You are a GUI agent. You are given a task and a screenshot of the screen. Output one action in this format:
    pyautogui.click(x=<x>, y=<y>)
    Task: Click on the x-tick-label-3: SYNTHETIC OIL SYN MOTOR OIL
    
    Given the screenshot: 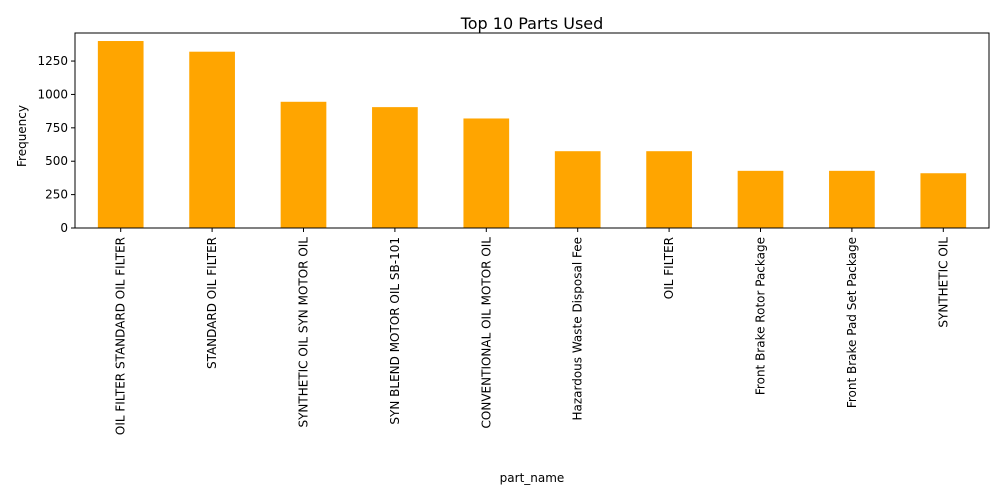 What is the action you would take?
    pyautogui.click(x=304, y=332)
    